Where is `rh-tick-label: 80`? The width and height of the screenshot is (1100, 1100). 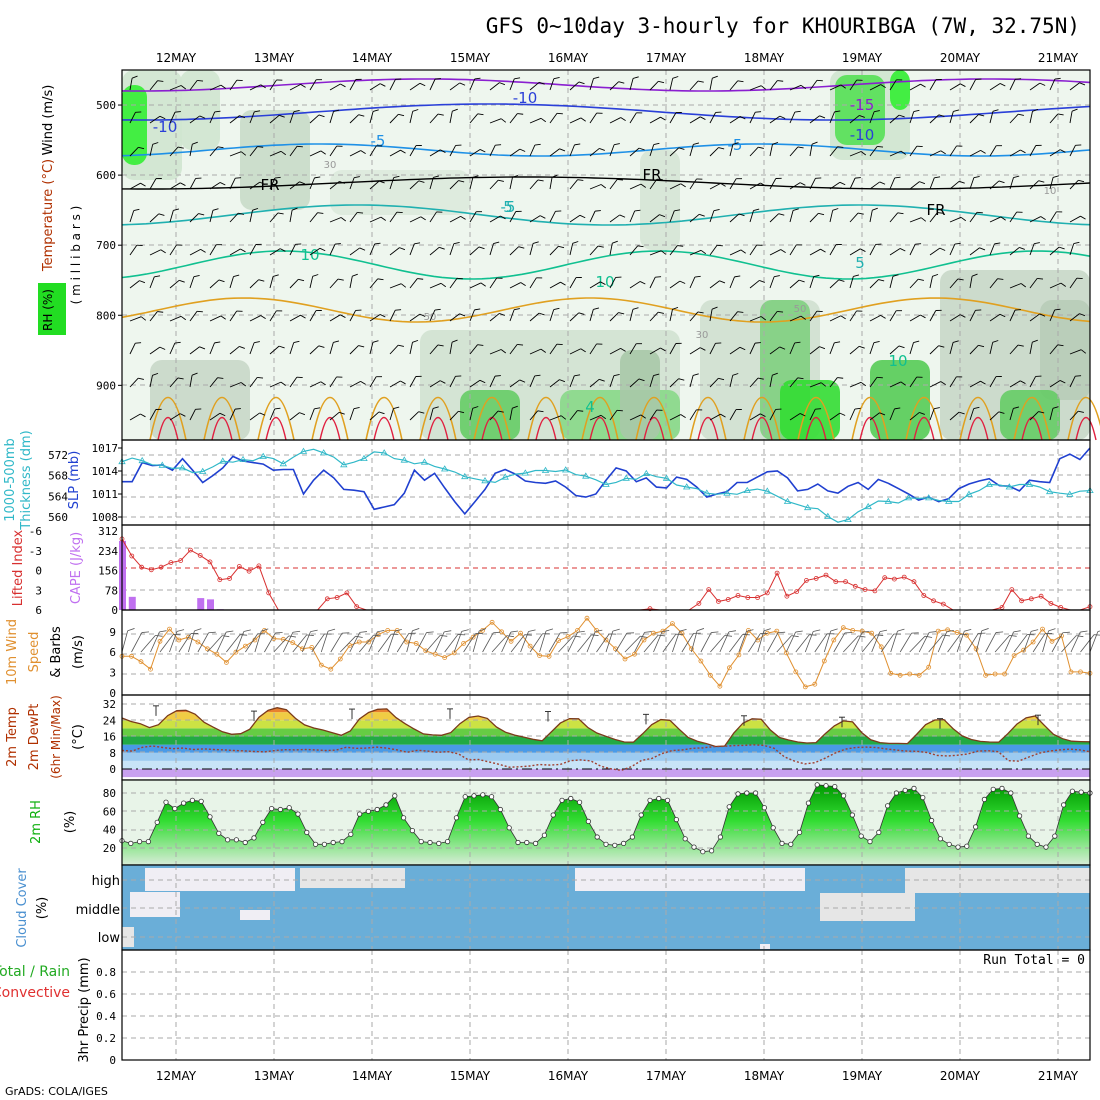 rh-tick-label: 80 is located at coordinates (109, 793).